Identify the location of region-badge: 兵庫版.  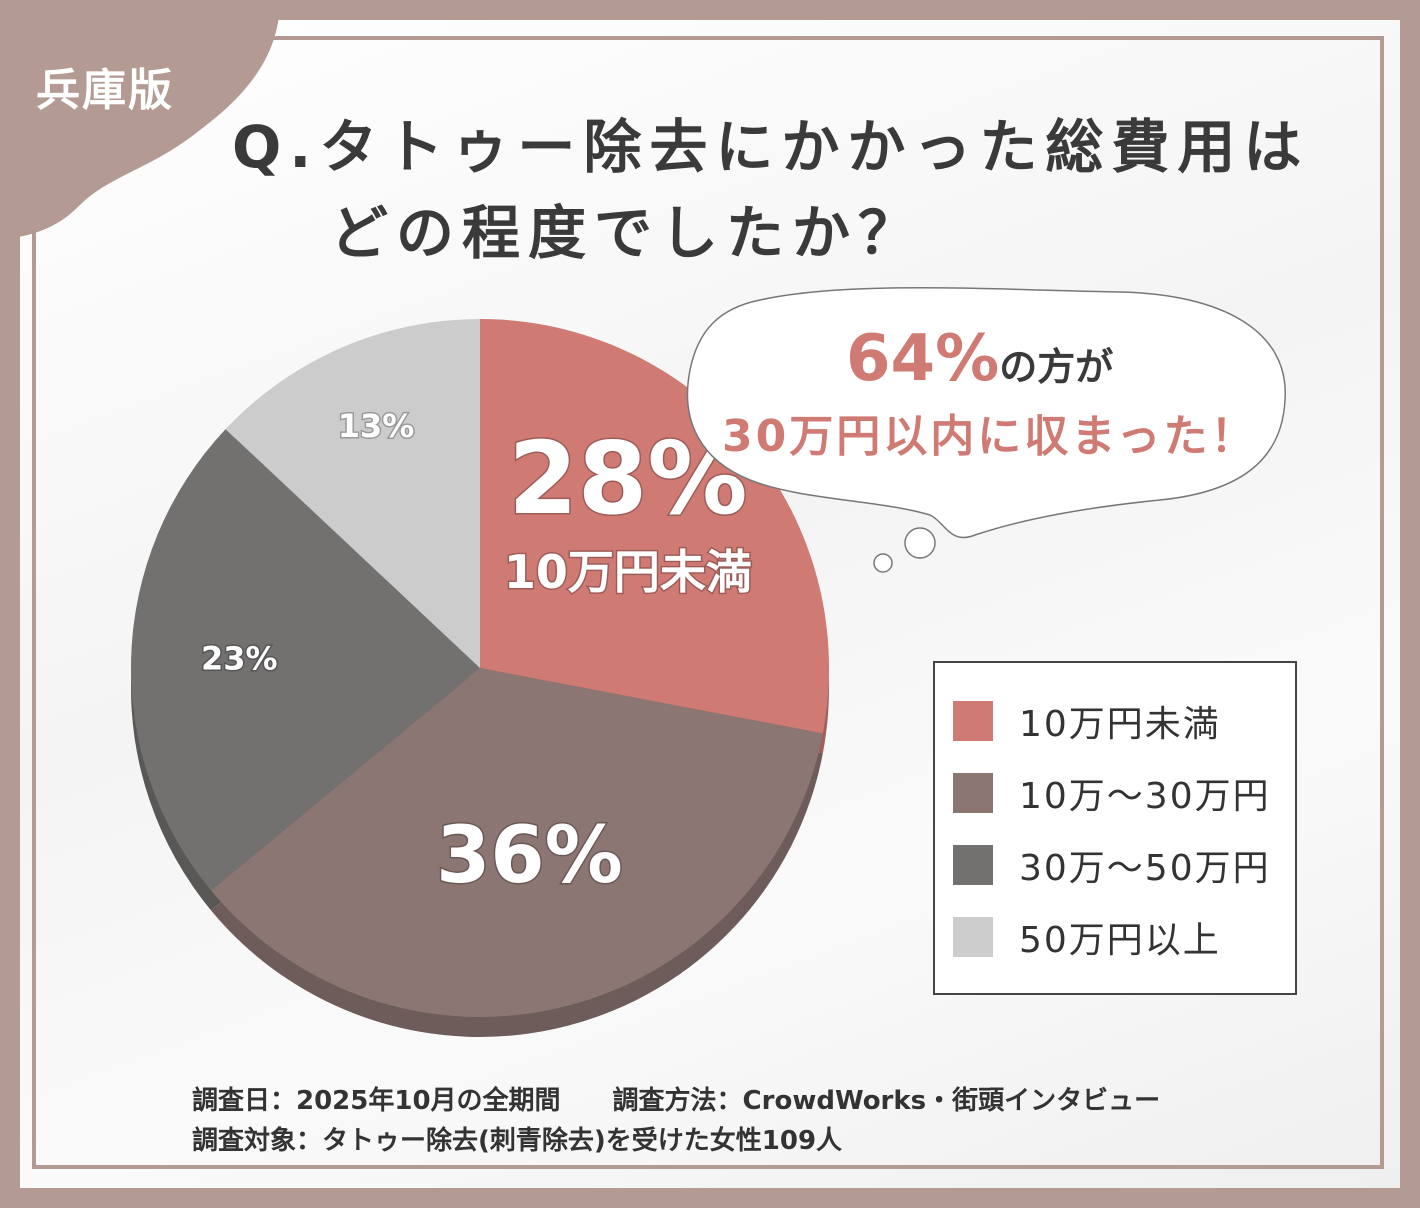
(105, 90).